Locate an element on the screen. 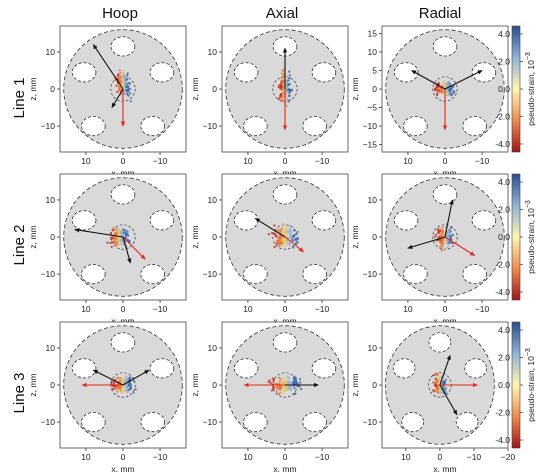 This screenshot has height=472, width=550. y-tick-label: −5 is located at coordinates (372, 108).